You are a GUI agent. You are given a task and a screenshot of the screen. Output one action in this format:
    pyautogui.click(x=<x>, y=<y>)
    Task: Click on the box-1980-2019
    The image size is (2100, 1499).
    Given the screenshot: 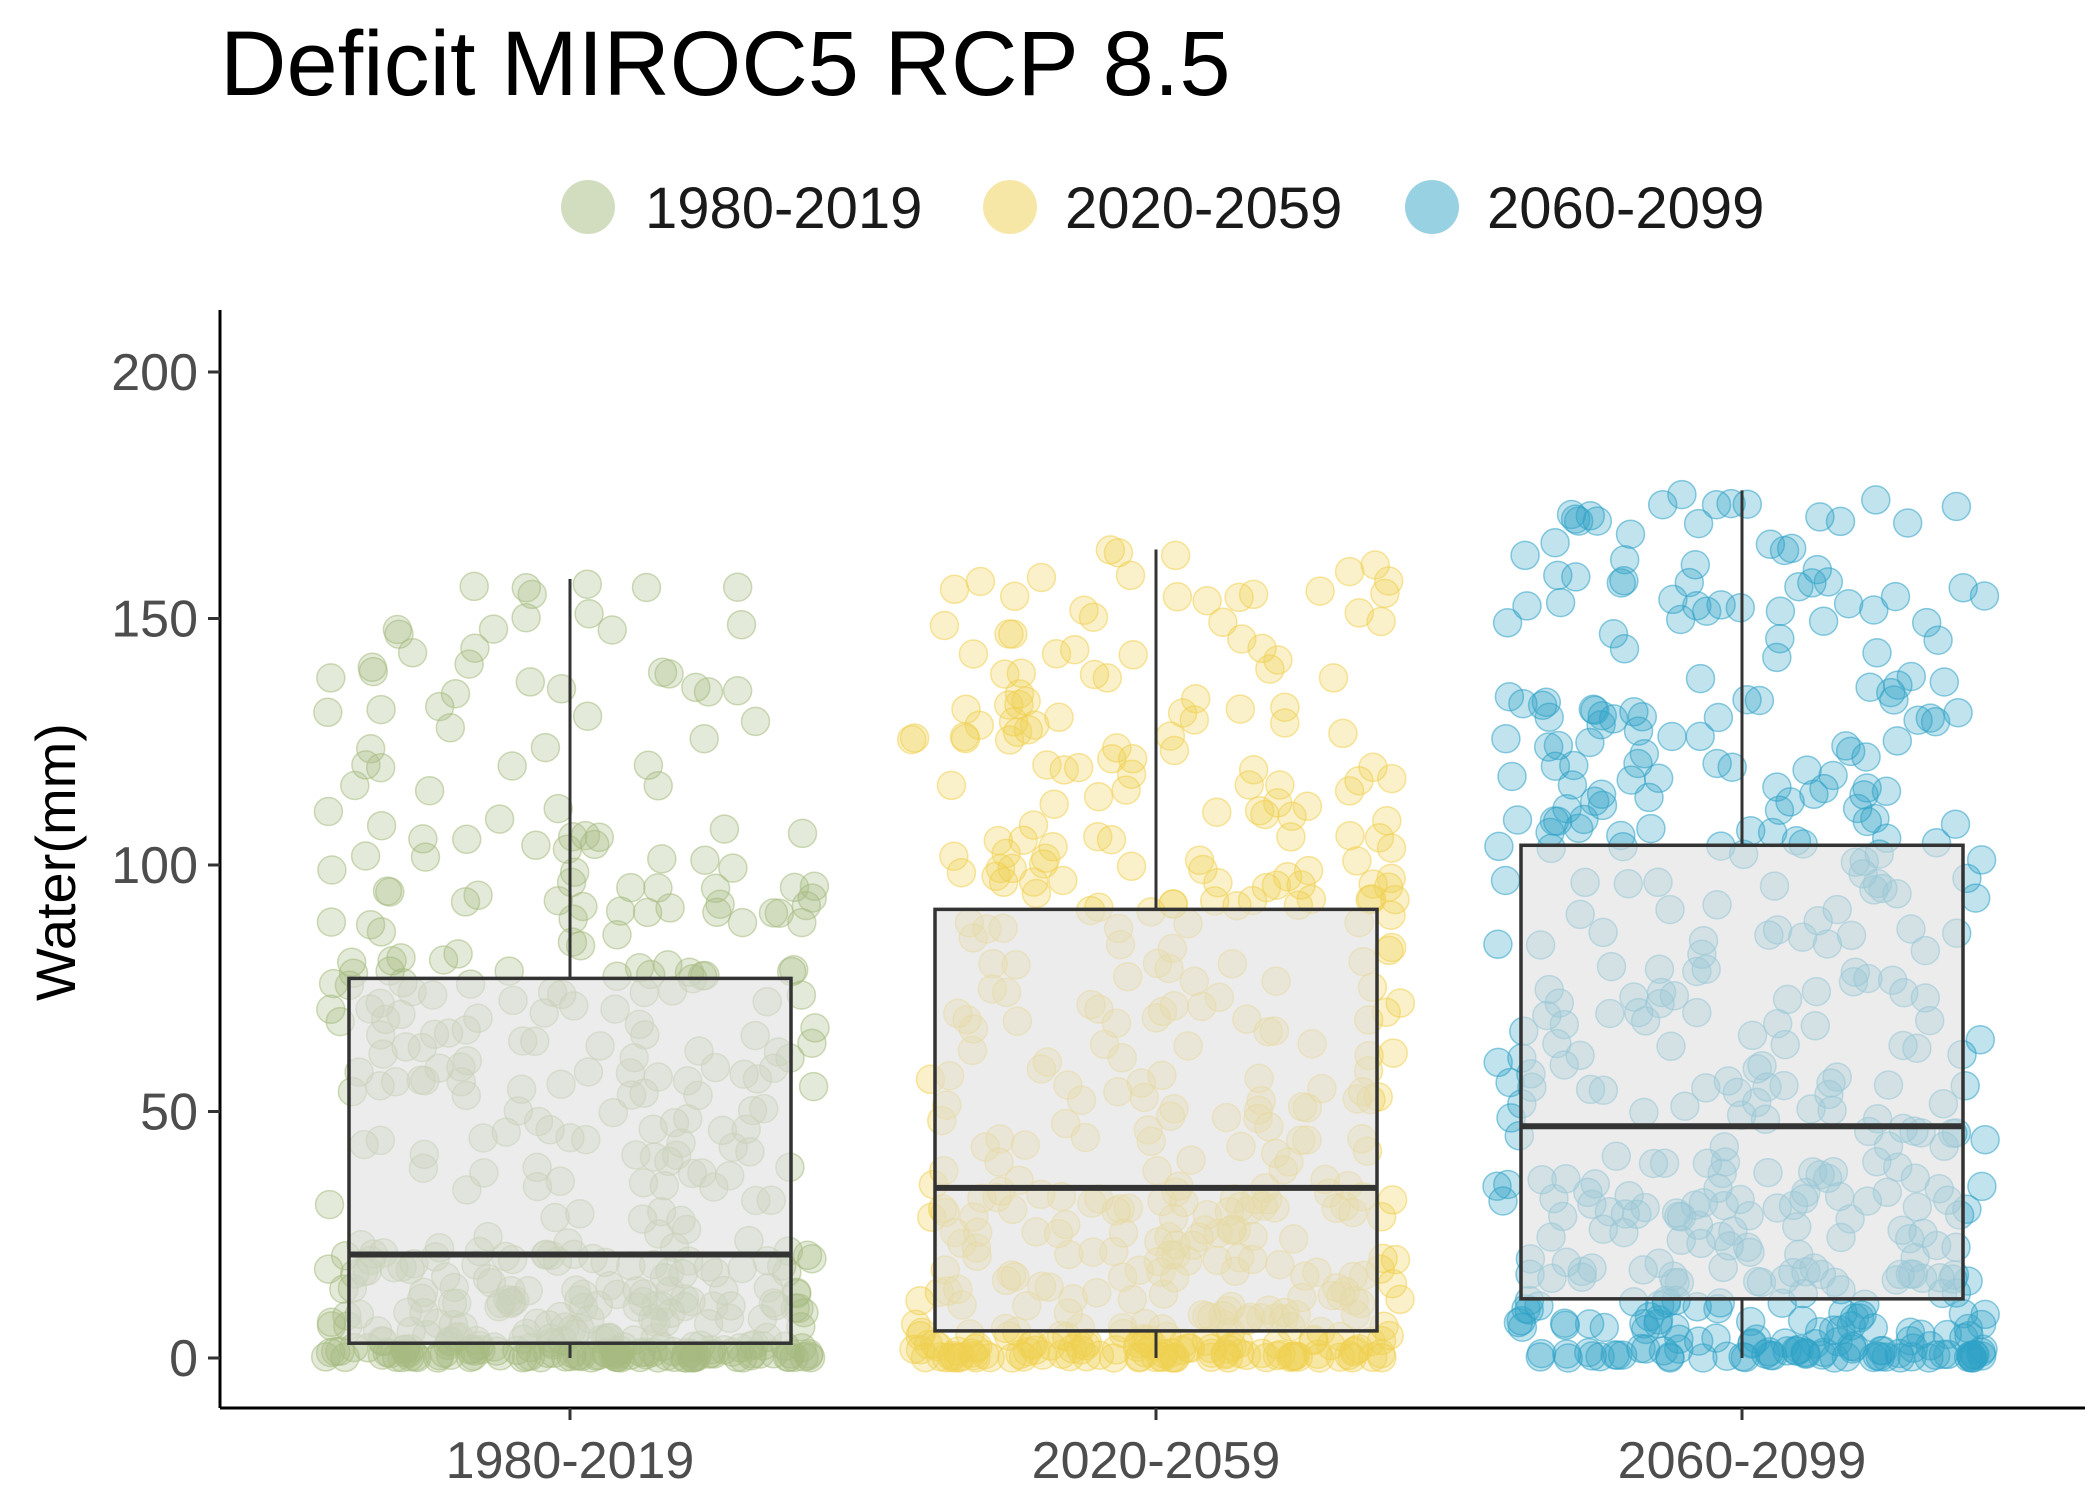 What is the action you would take?
    pyautogui.click(x=570, y=968)
    